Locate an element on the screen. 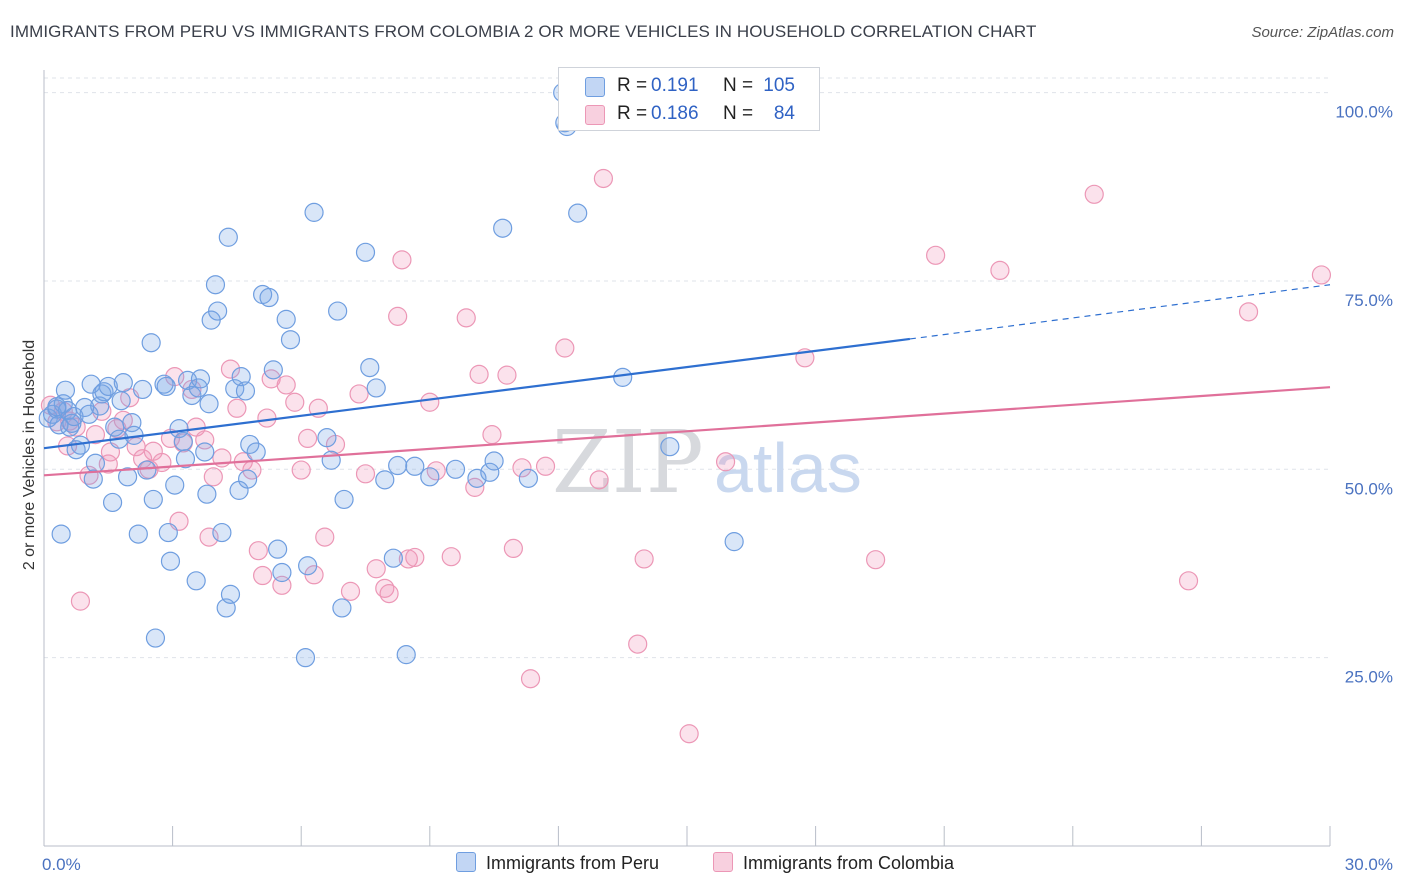  correlation-legend: R = 0.191 N = 105 R = 0.186 N = 84 is located at coordinates (689, 99).